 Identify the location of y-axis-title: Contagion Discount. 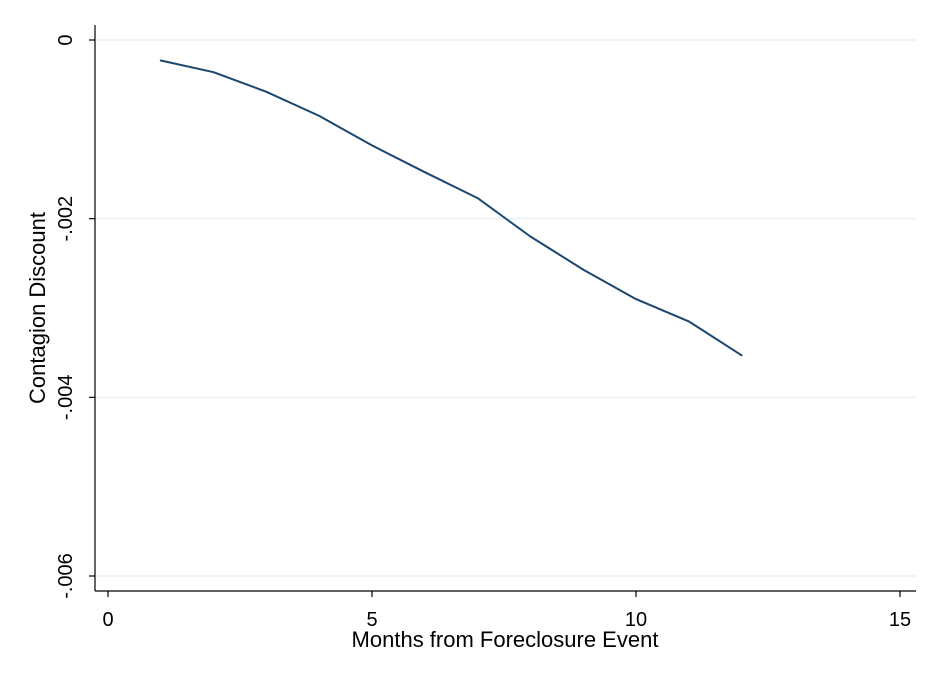
(37, 308).